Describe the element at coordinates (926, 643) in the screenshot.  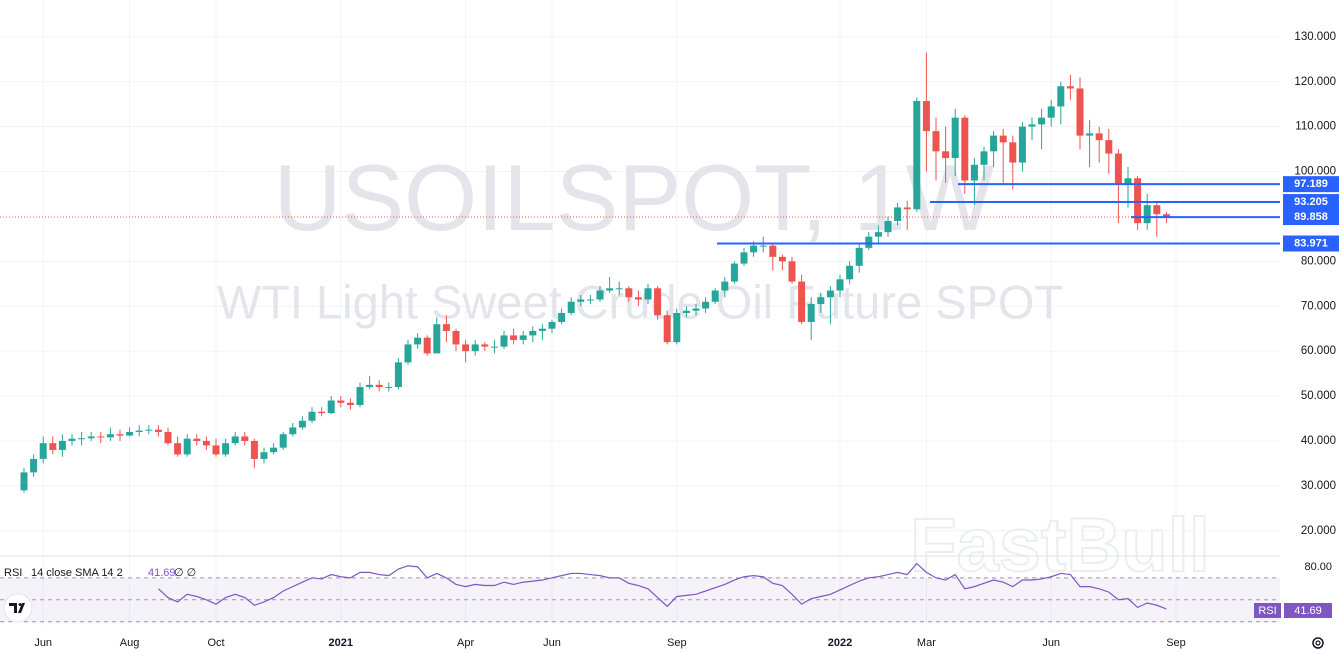
I see `x-tick-label: Mar` at that location.